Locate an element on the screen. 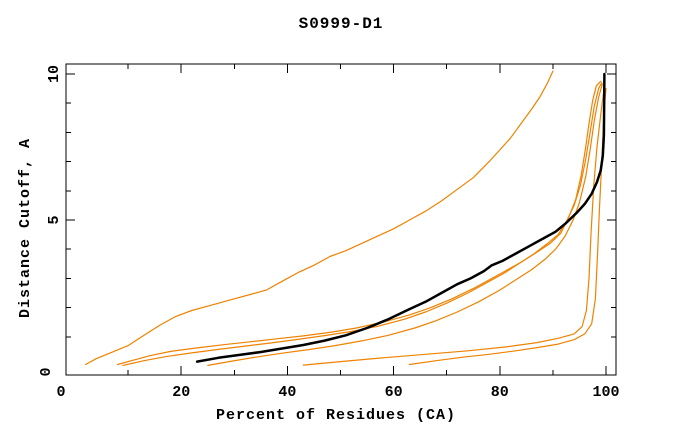 This screenshot has width=680, height=440. chart-title: S0999-D1 is located at coordinates (341, 24).